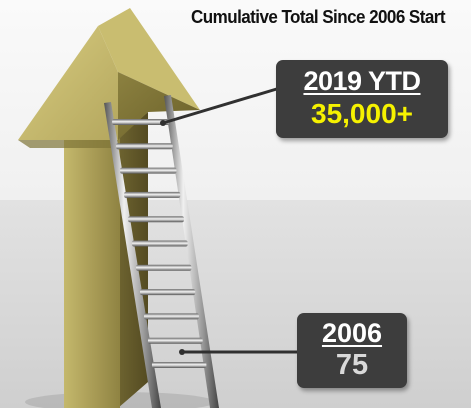 The height and width of the screenshot is (408, 471). Describe the element at coordinates (352, 365) in the screenshot. I see `callout-value: 75` at that location.